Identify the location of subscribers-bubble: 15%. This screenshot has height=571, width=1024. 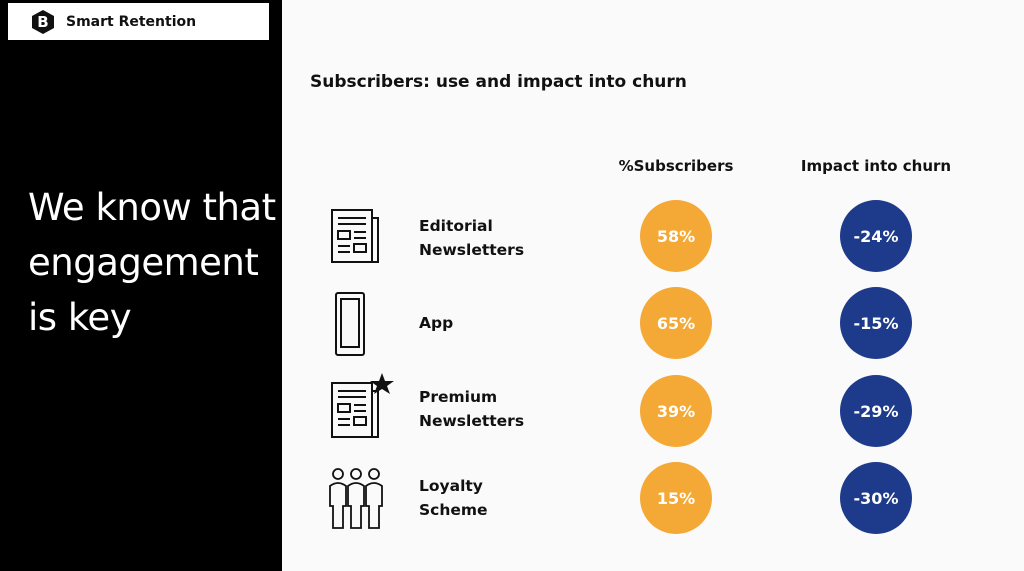
(676, 498).